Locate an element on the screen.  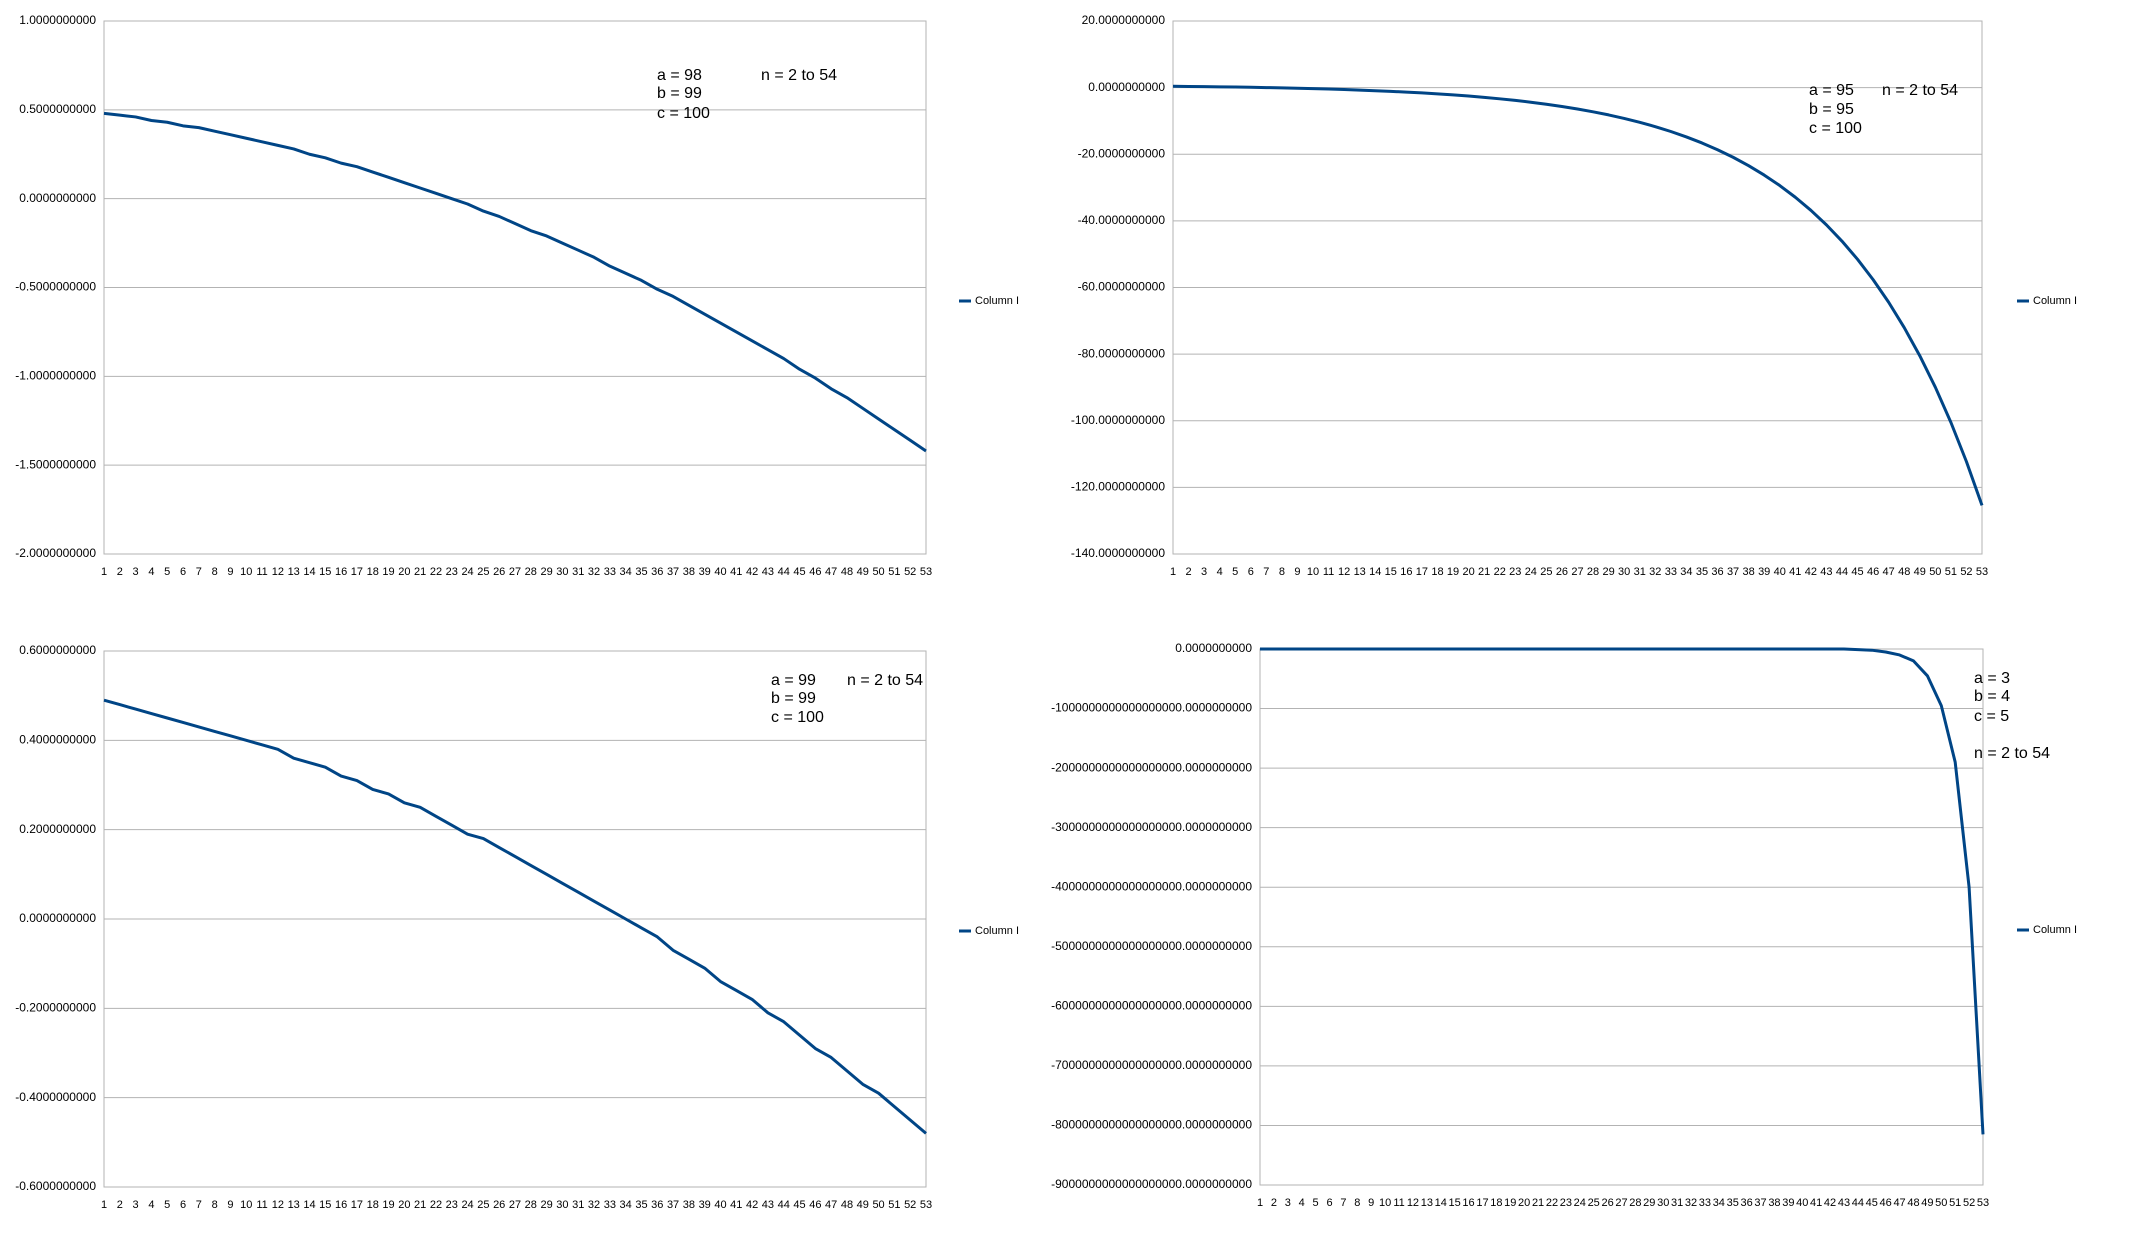
x-tick-label: 19 is located at coordinates (1453, 572).